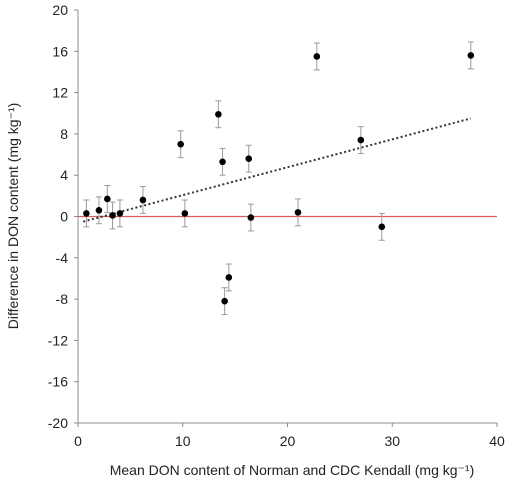 This screenshot has width=510, height=486. Describe the element at coordinates (60, 93) in the screenshot. I see `y-tick-label: 12` at that location.